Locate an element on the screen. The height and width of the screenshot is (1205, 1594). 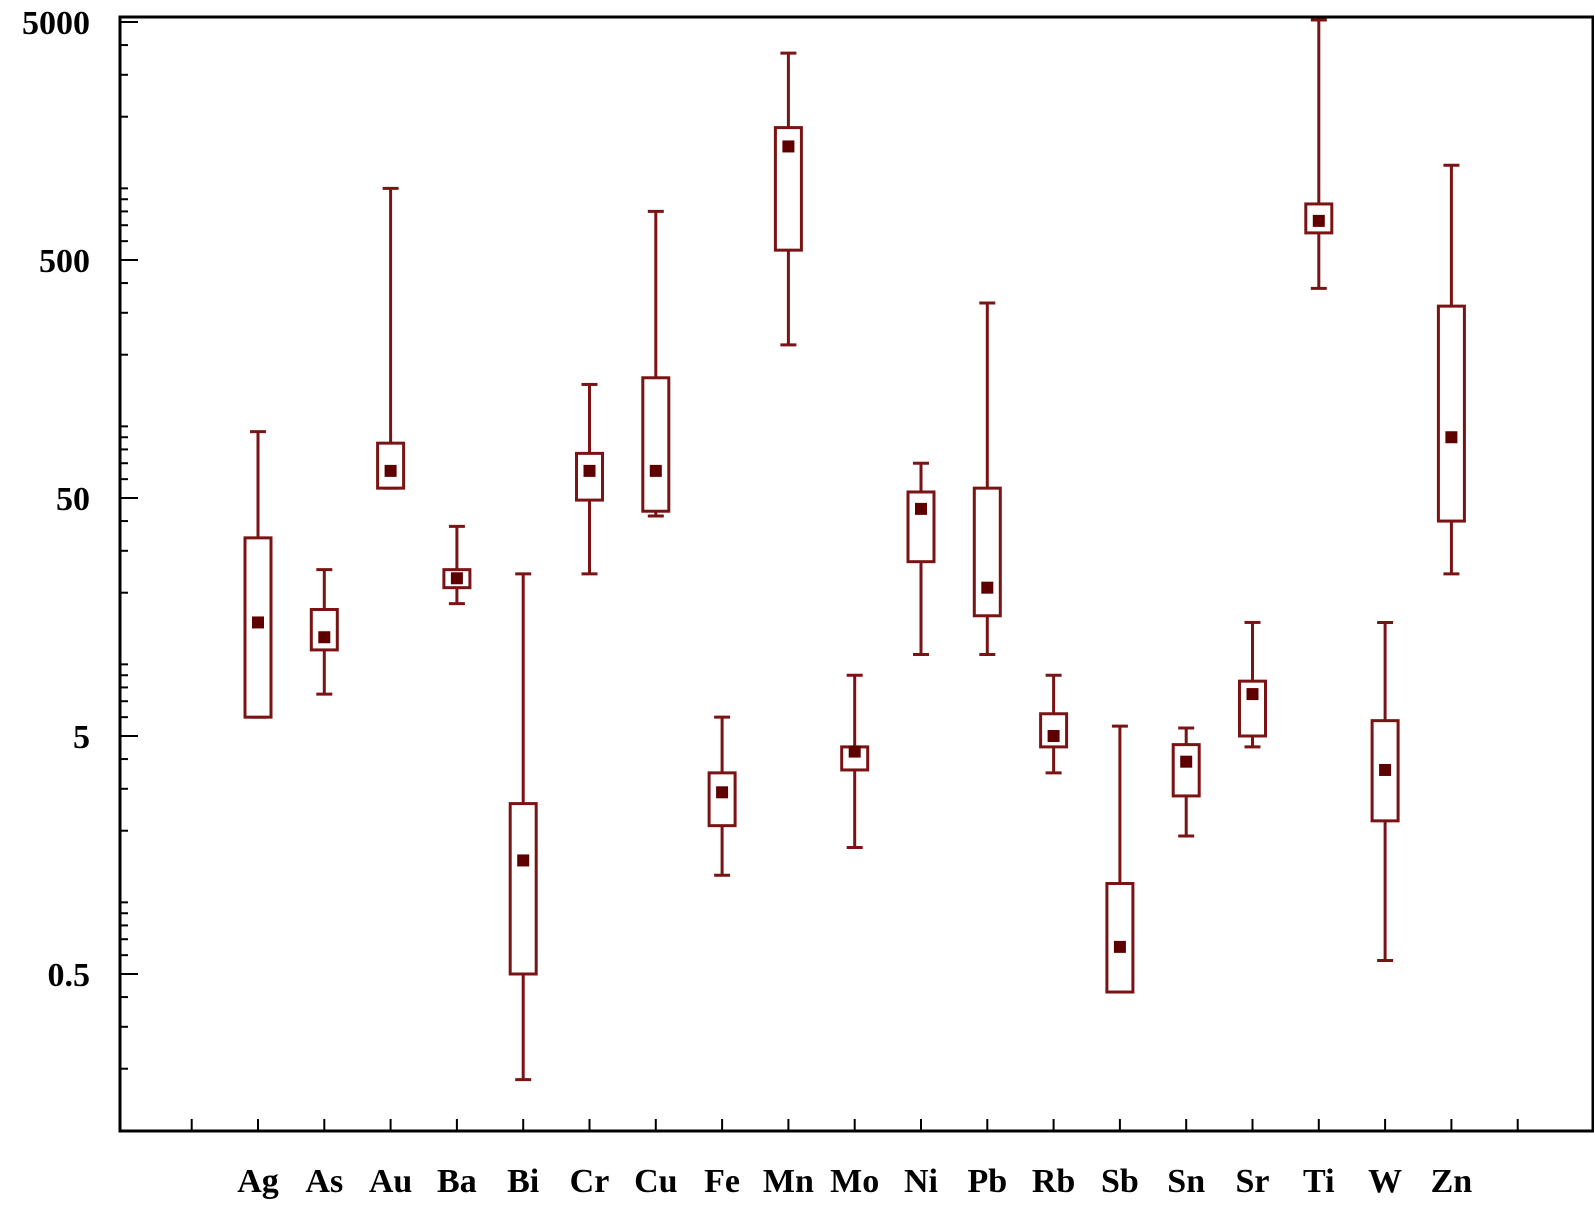
box-ba is located at coordinates (457, 565).